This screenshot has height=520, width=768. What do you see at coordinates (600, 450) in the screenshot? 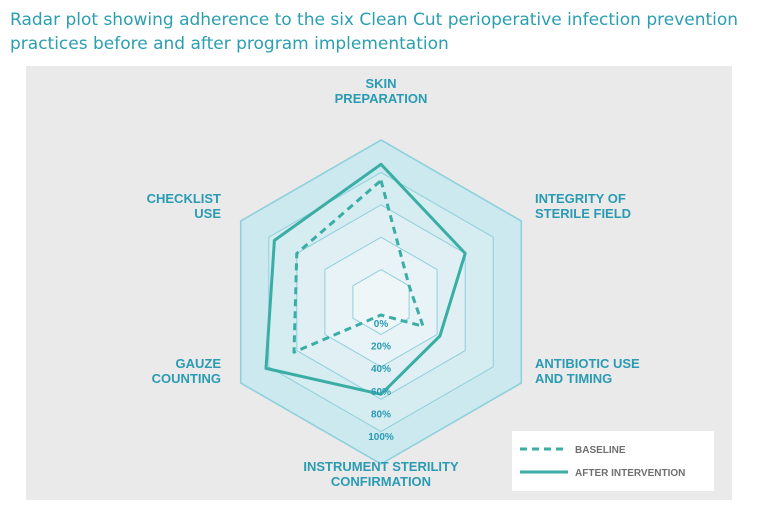
I see `legend-label-baseline: BASELINE` at bounding box center [600, 450].